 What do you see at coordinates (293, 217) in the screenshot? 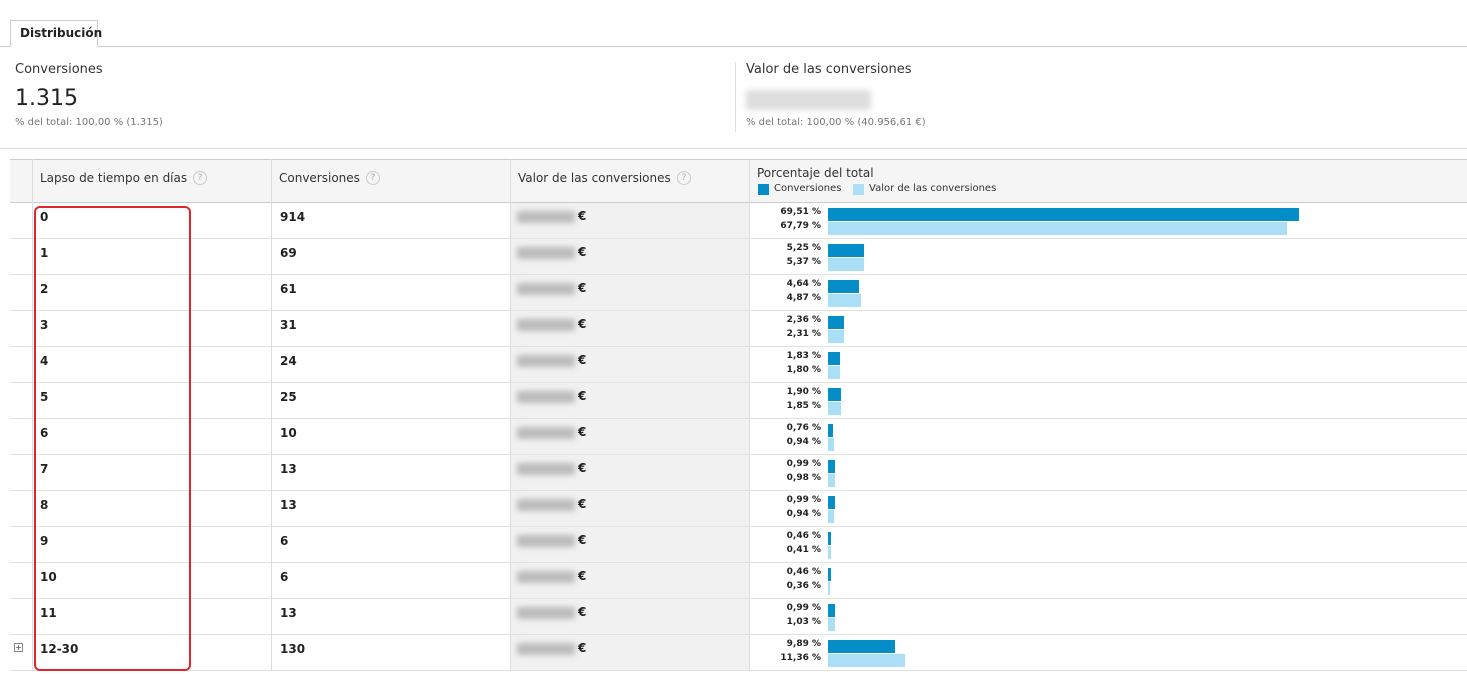
I see `row-conversions: 914` at bounding box center [293, 217].